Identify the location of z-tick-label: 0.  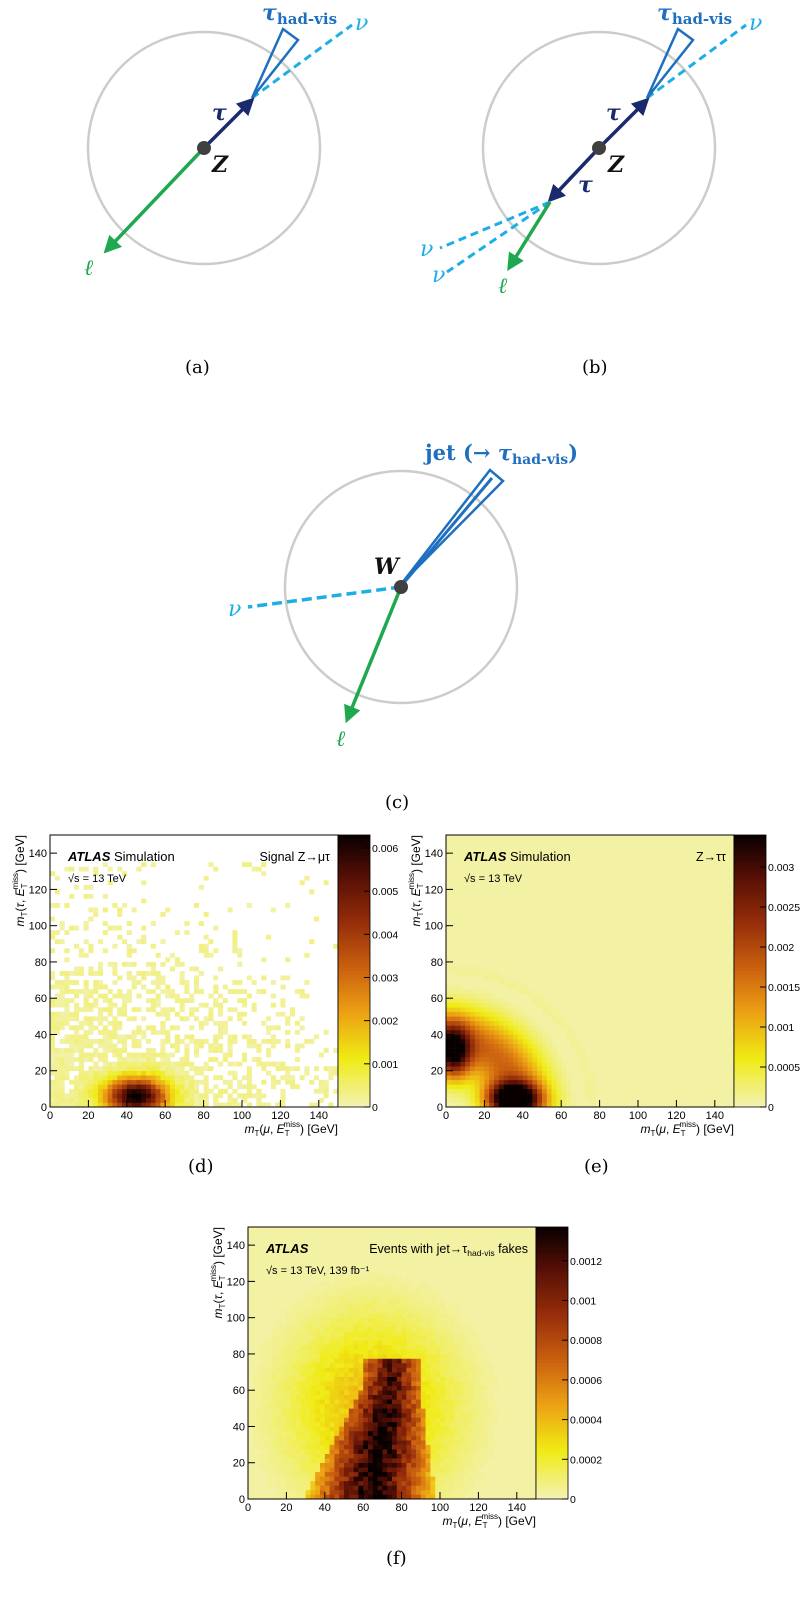
(375, 1108).